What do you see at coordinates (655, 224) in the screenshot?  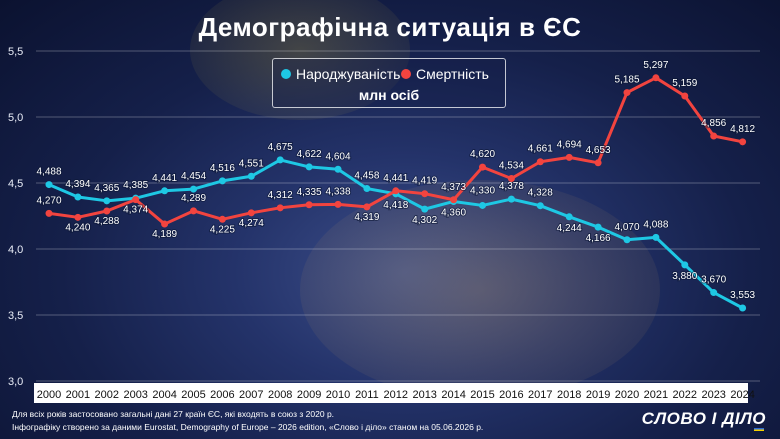 I see `births-data-label: 4,088` at bounding box center [655, 224].